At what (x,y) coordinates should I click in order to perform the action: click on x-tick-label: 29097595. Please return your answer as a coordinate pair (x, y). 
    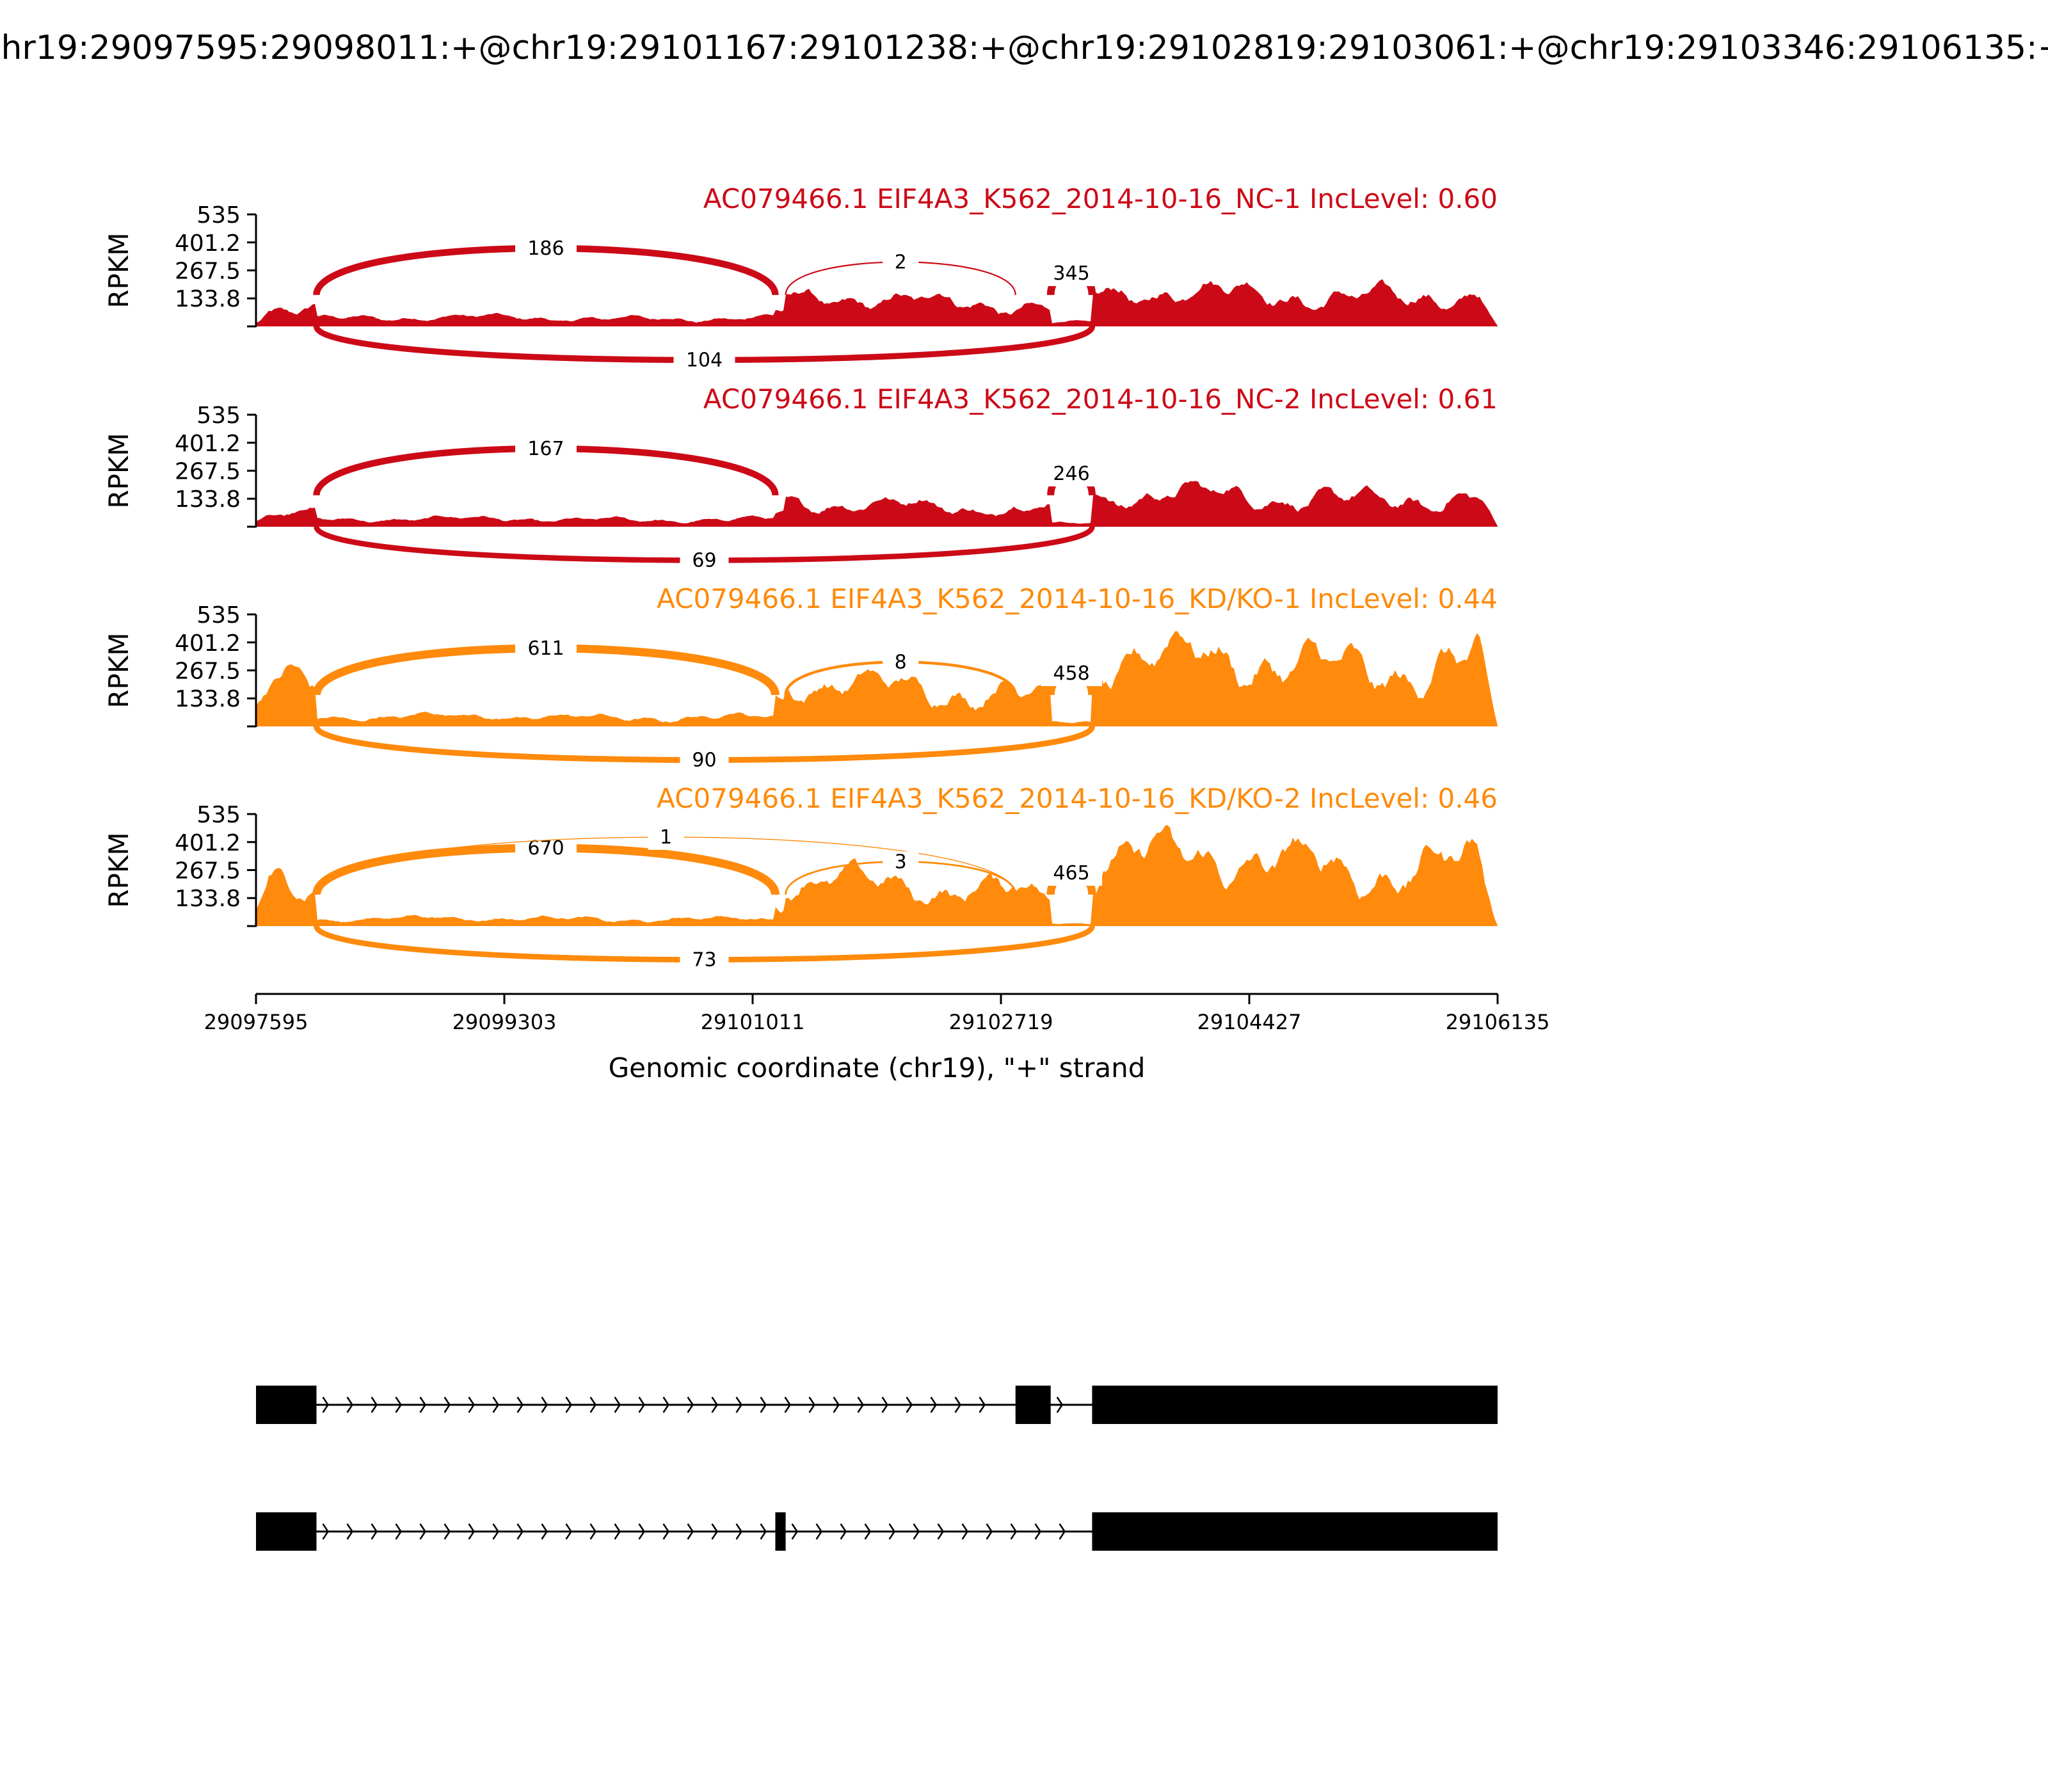
    Looking at the image, I should click on (256, 1022).